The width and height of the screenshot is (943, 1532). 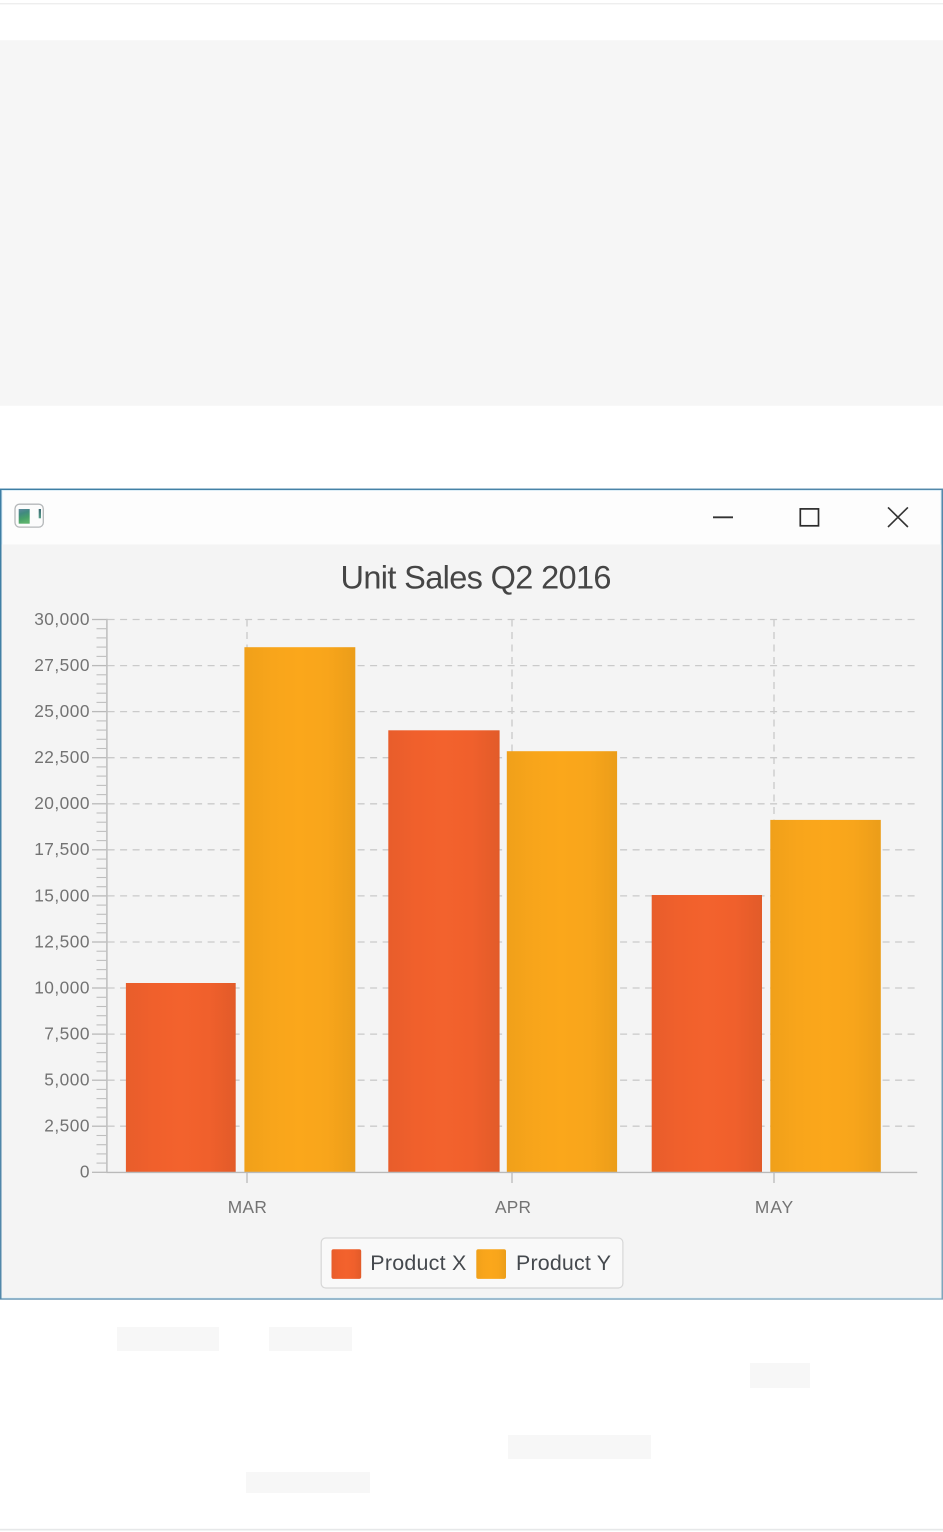 What do you see at coordinates (66, 1034) in the screenshot?
I see `svg-text: 7,500` at bounding box center [66, 1034].